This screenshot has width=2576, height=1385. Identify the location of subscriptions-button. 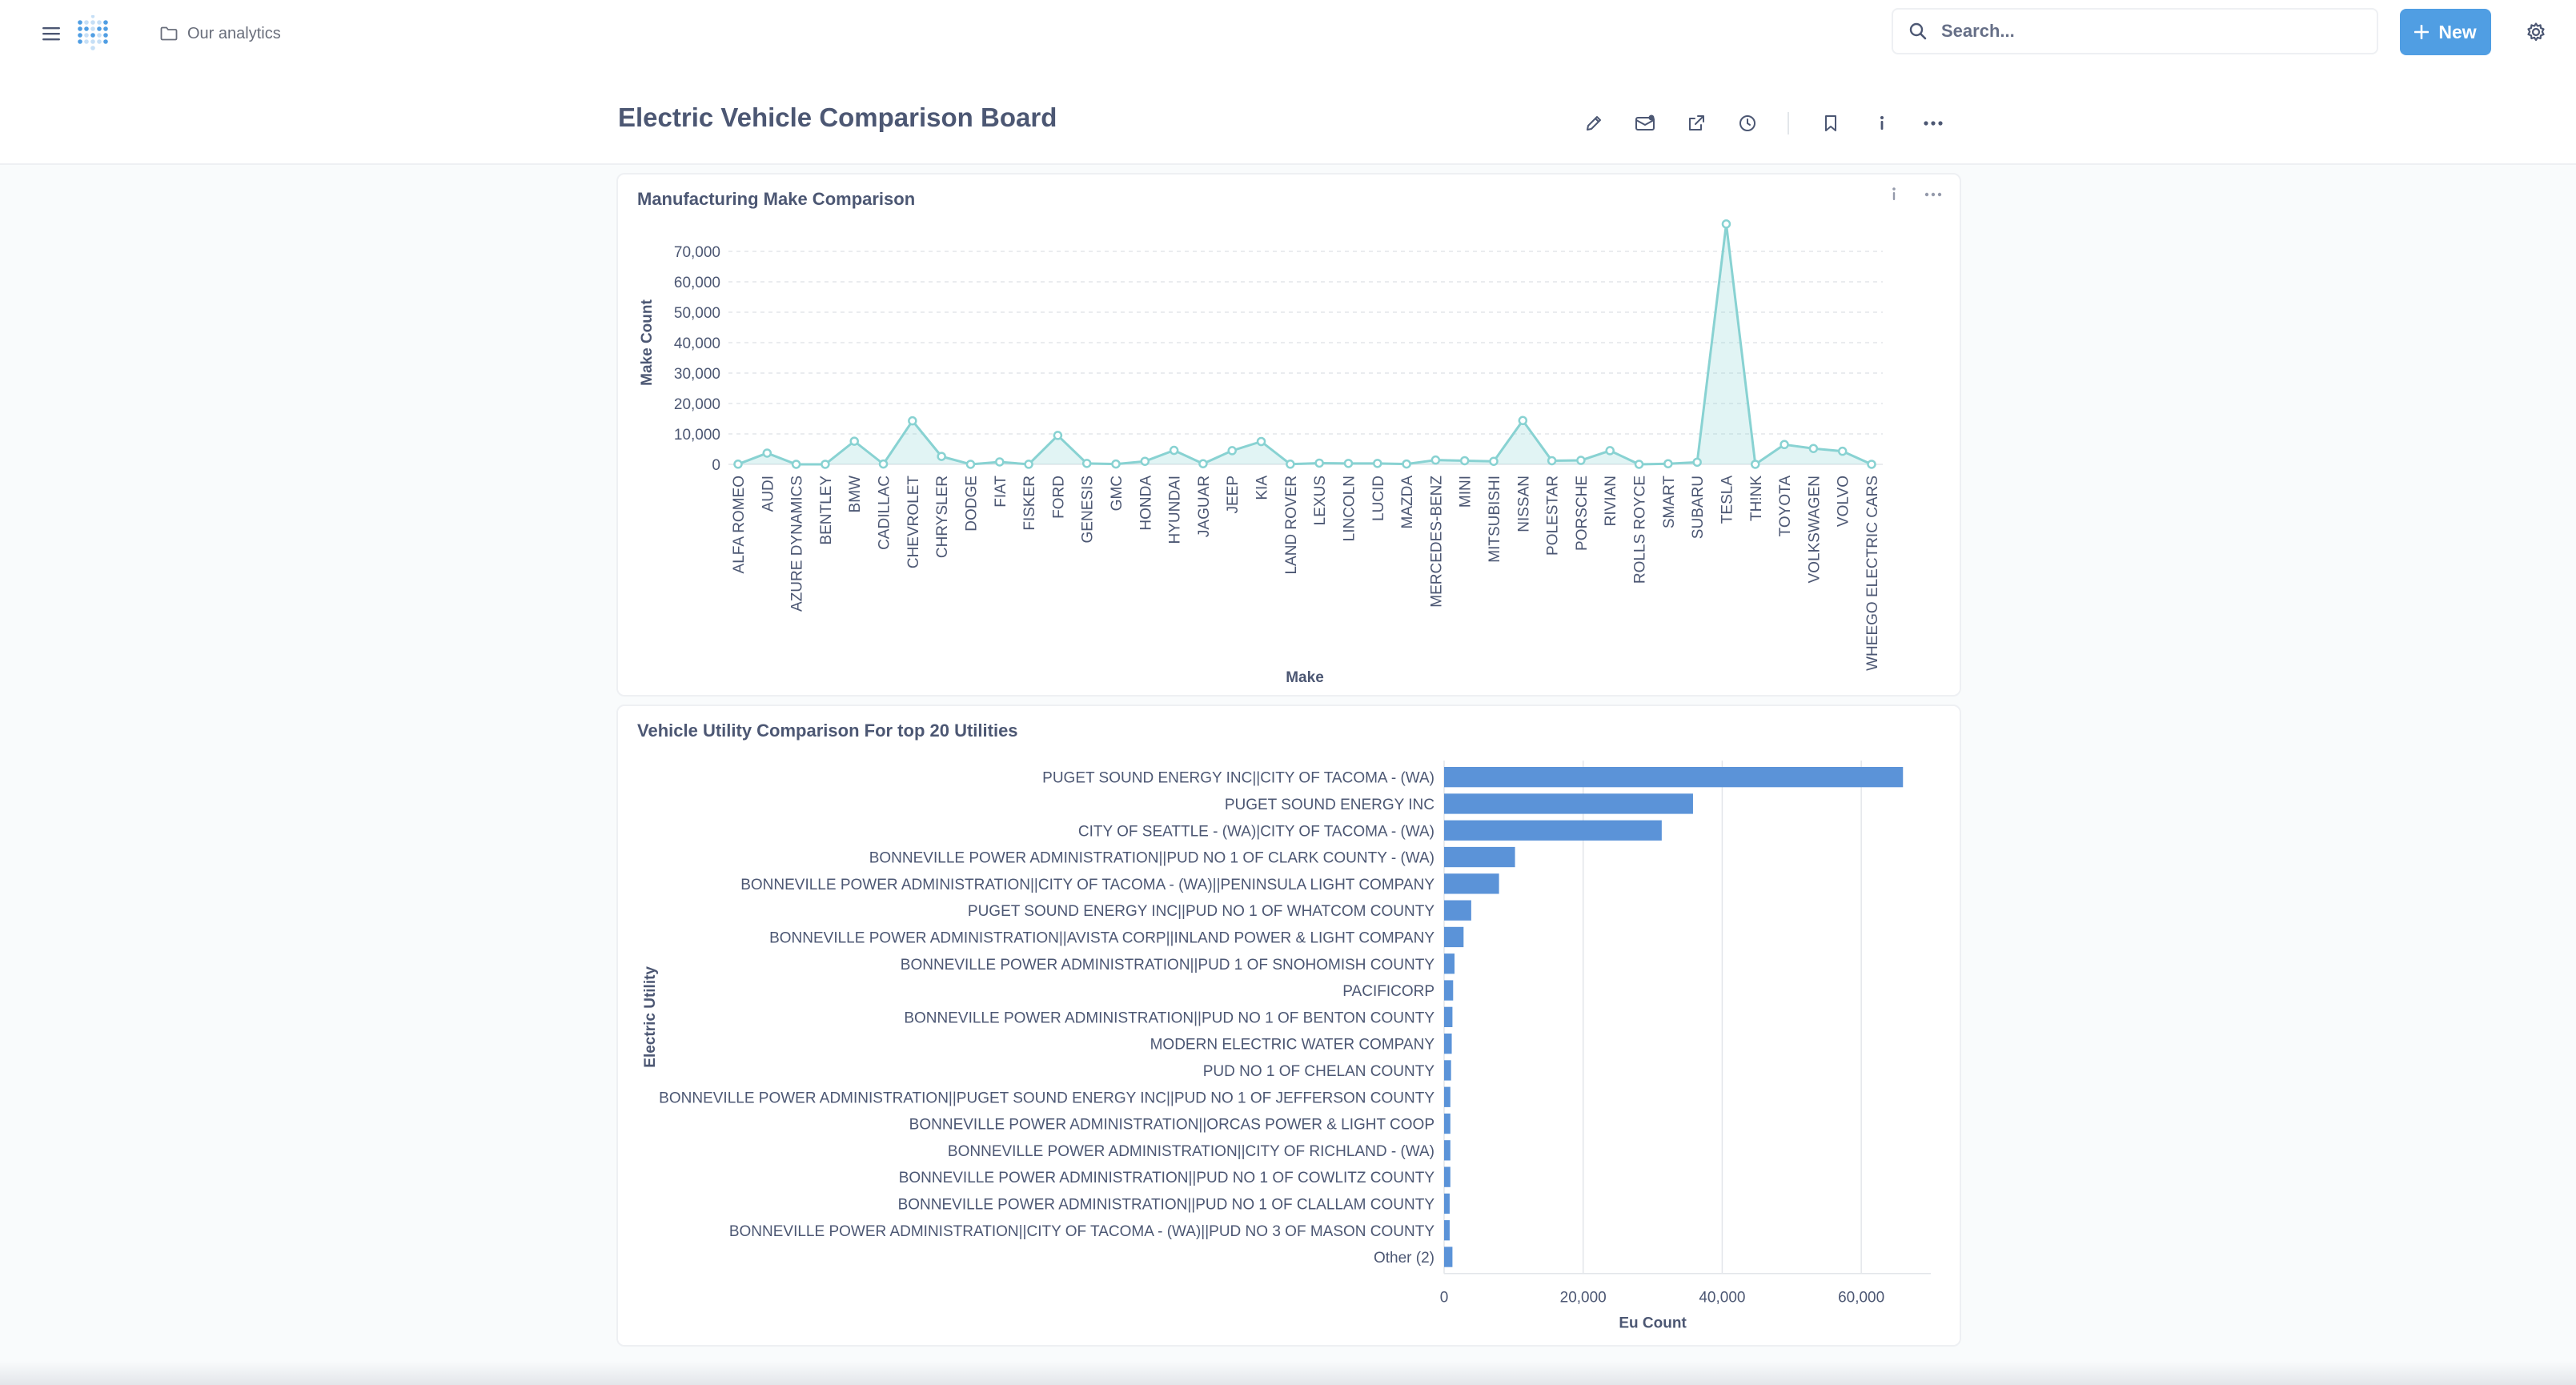
(1645, 123).